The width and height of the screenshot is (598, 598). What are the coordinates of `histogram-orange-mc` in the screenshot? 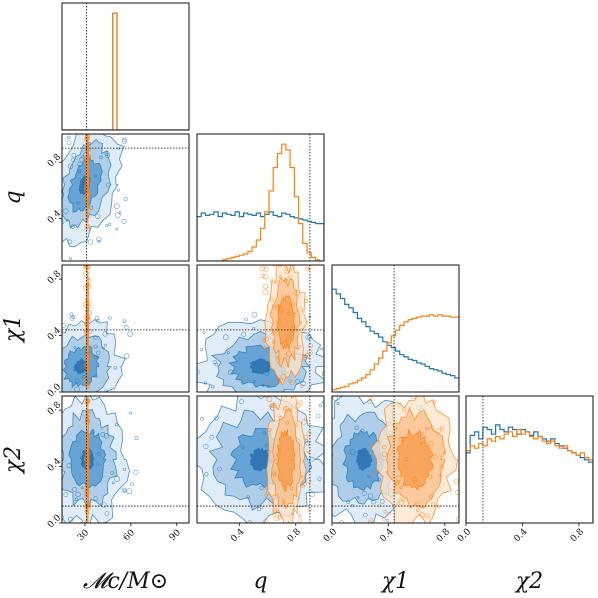 It's located at (125, 71).